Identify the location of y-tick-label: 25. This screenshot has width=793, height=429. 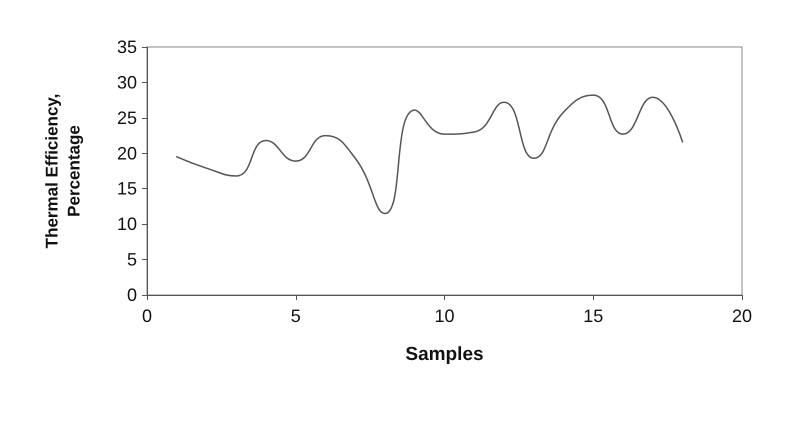
(126, 118).